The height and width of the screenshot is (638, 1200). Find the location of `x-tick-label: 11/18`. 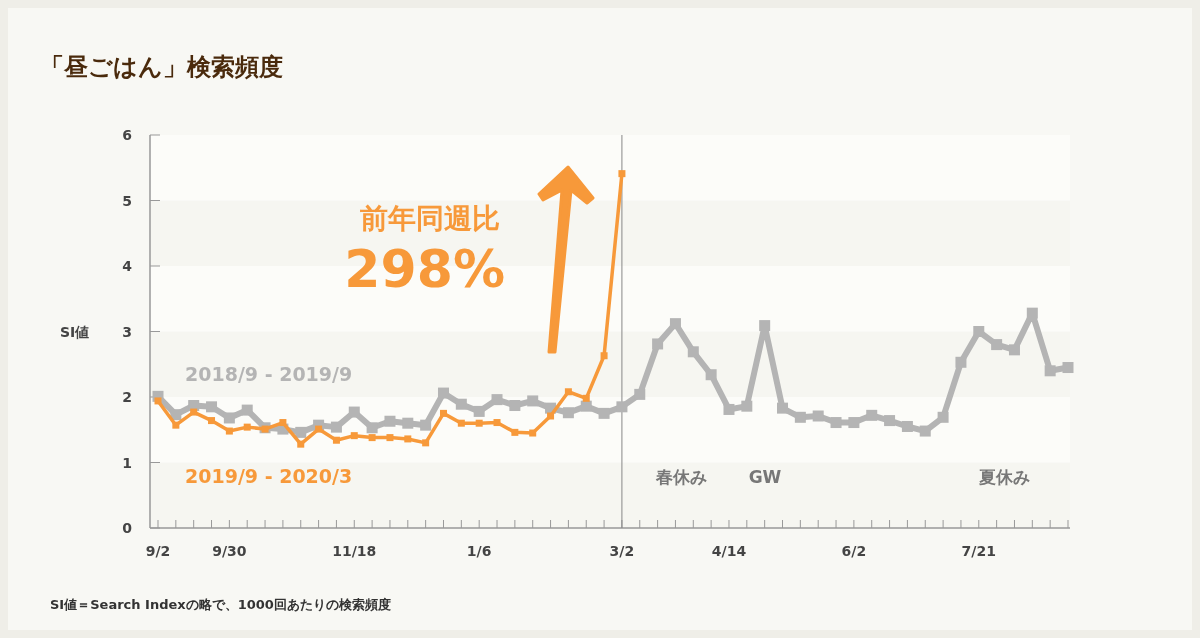

x-tick-label: 11/18 is located at coordinates (354, 551).